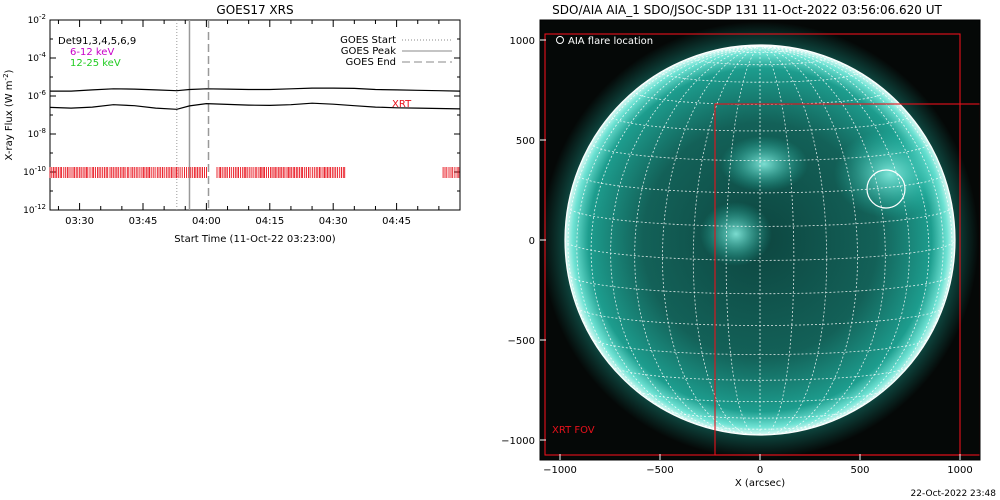 The image size is (1000, 500). Describe the element at coordinates (525, 141) in the screenshot. I see `aia-y-tick-label: 500` at that location.